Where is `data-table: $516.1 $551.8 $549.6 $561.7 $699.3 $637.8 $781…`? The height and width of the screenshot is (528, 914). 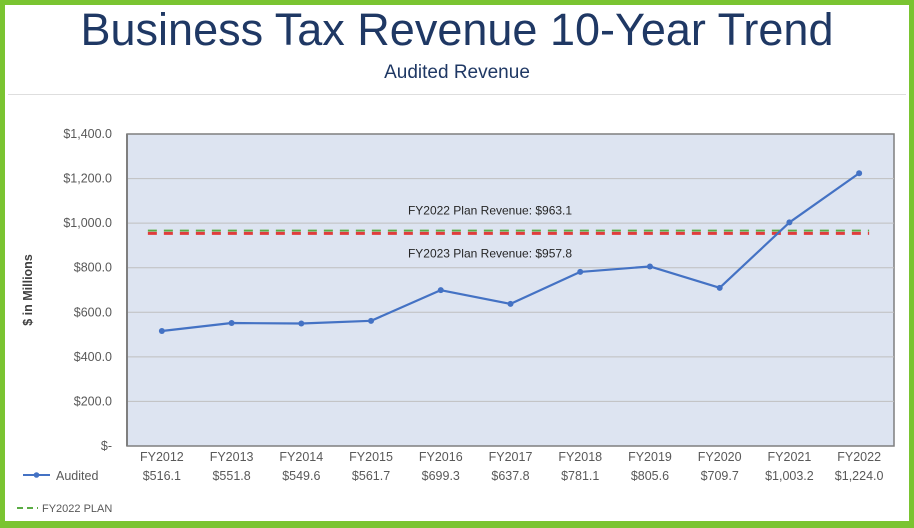 data-table: $516.1 $551.8 $549.6 $561.7 $699.3 $637.8 $781… is located at coordinates (513, 476).